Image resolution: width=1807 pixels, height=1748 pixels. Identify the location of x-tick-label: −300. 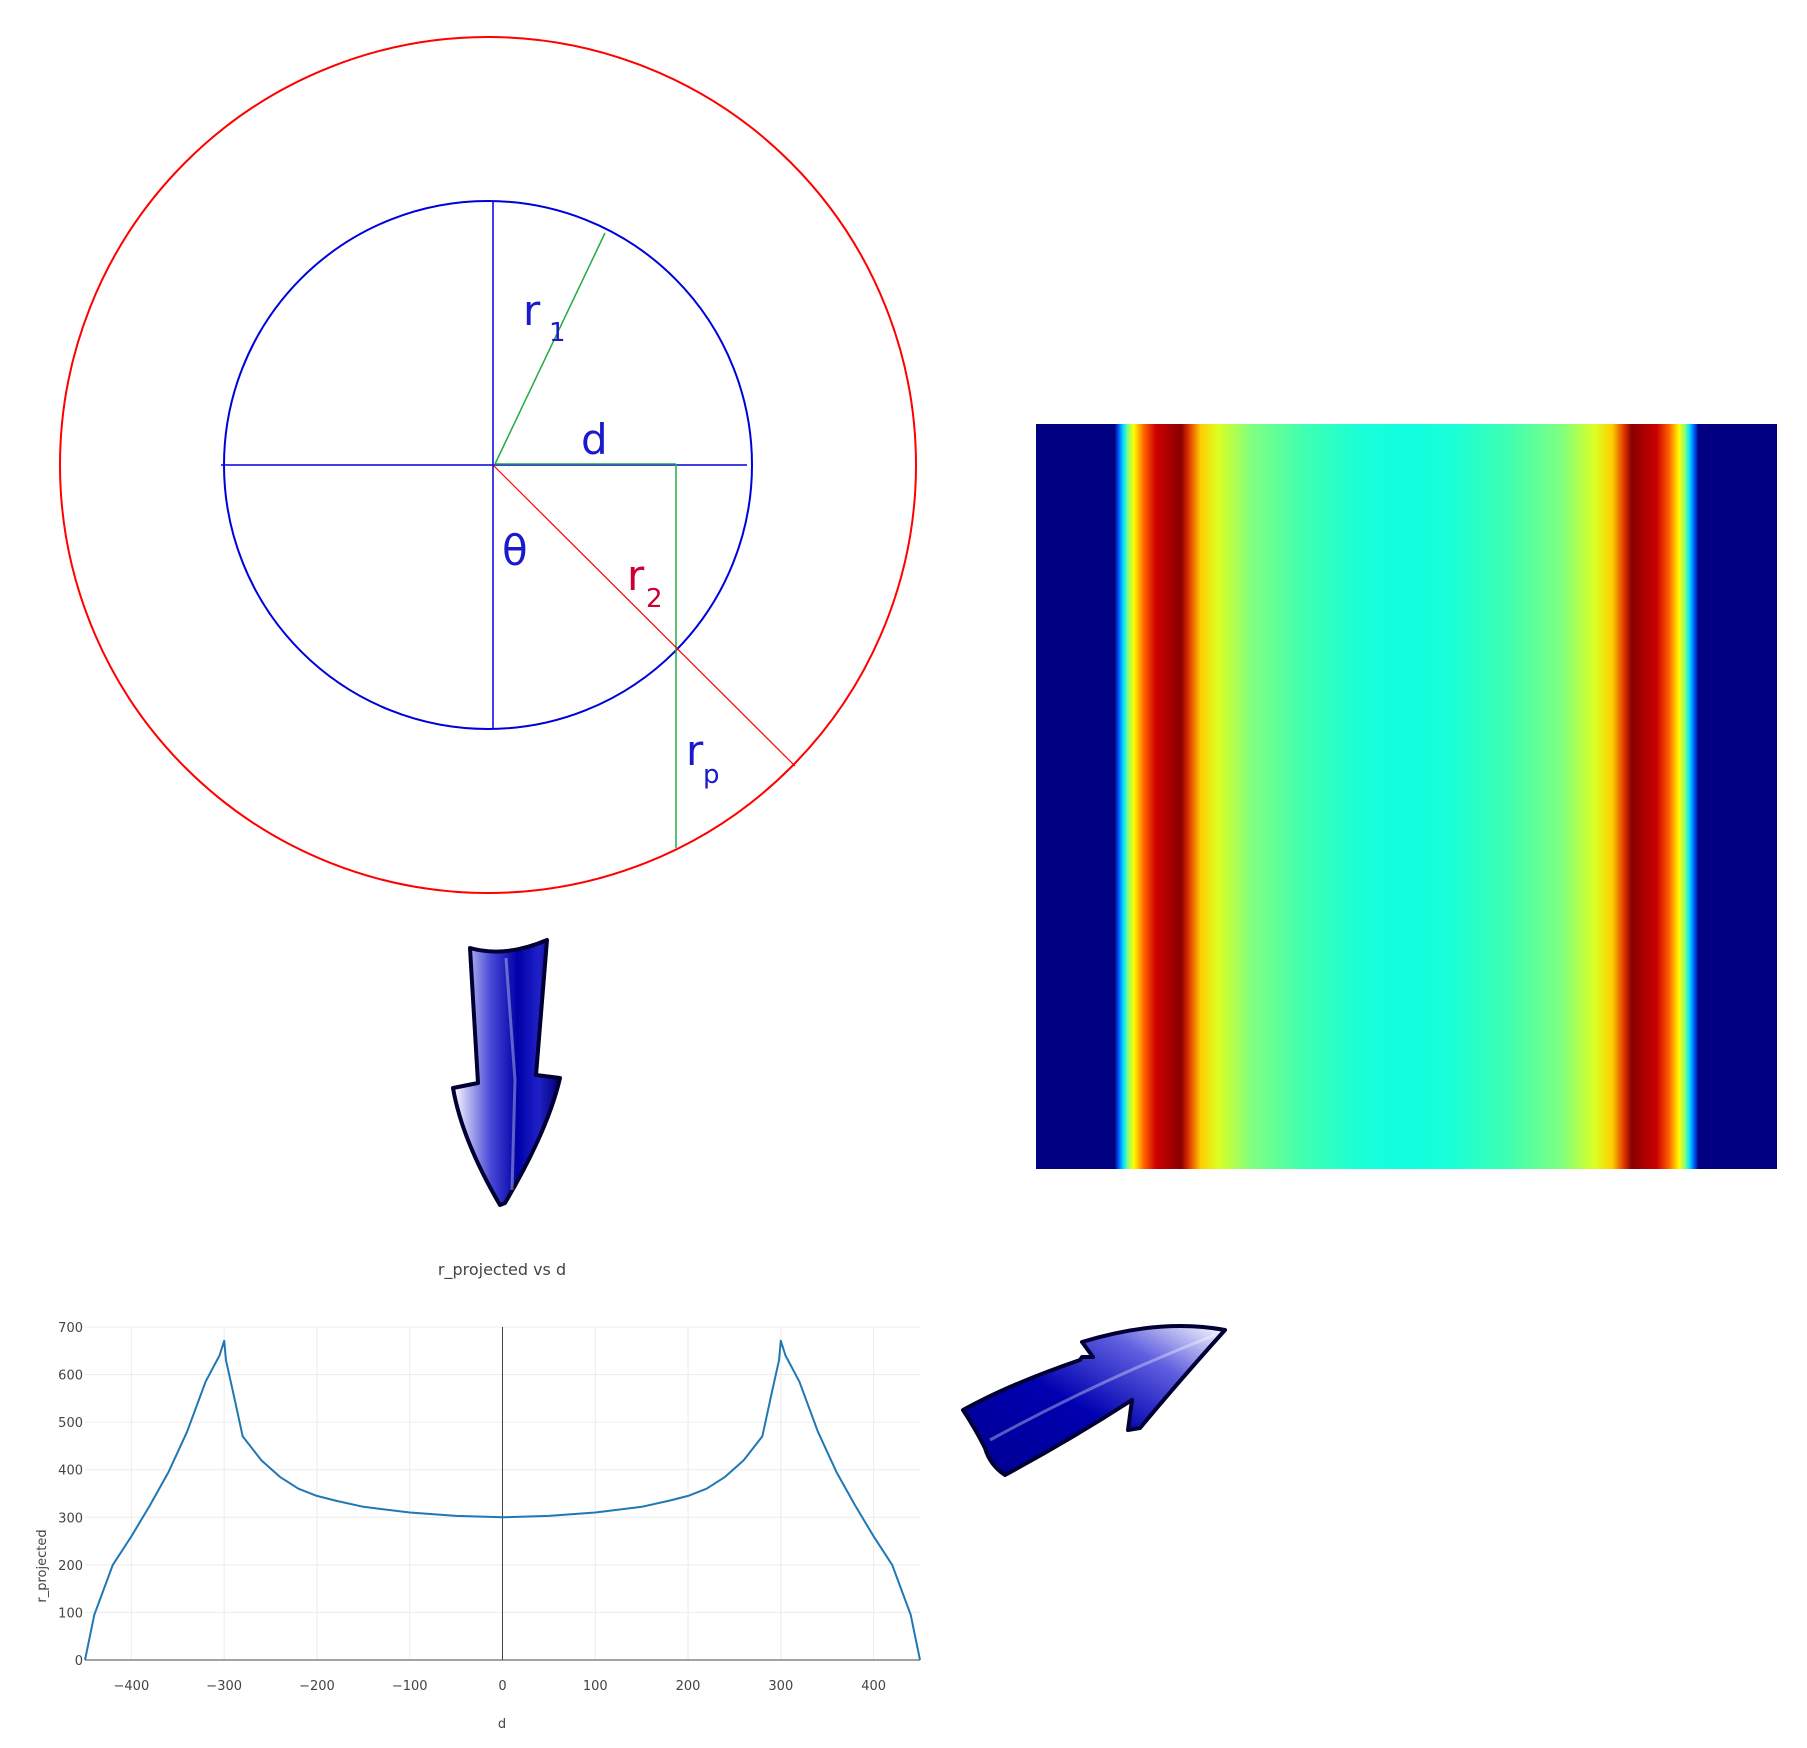
(224, 1686).